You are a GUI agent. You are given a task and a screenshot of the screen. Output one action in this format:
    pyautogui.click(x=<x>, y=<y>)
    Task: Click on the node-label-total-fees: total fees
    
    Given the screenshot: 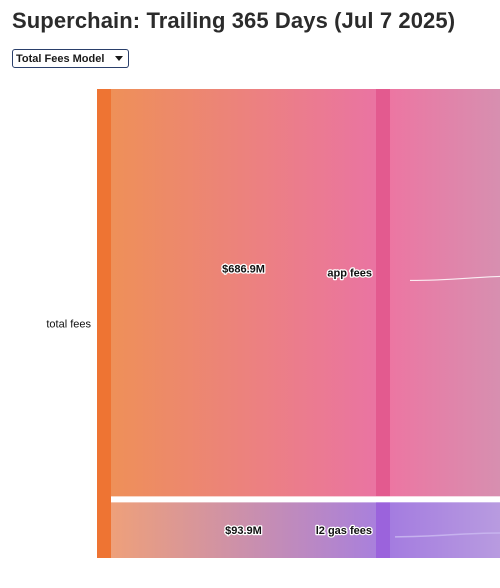 What is the action you would take?
    pyautogui.click(x=68, y=325)
    